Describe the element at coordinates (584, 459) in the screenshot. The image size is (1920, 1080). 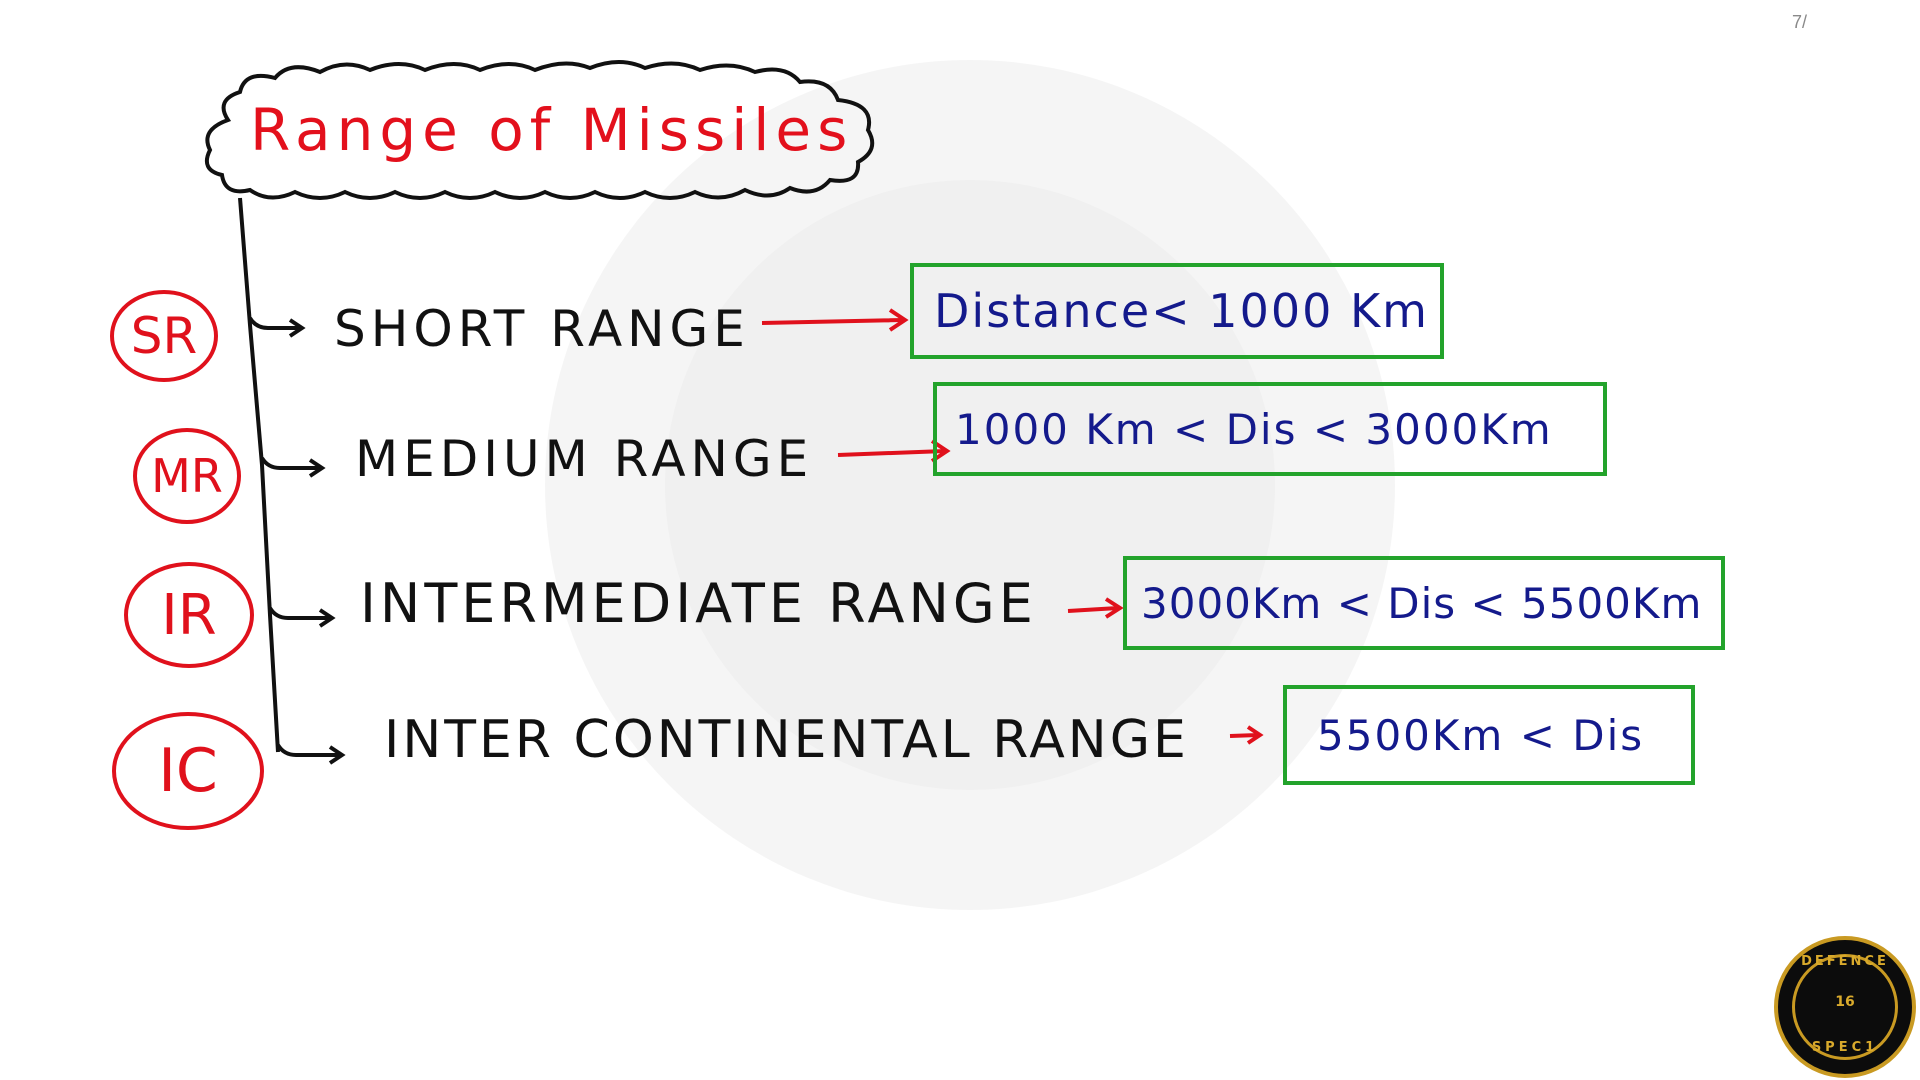
I see `range-label-medium: MEDIUM RANGE` at that location.